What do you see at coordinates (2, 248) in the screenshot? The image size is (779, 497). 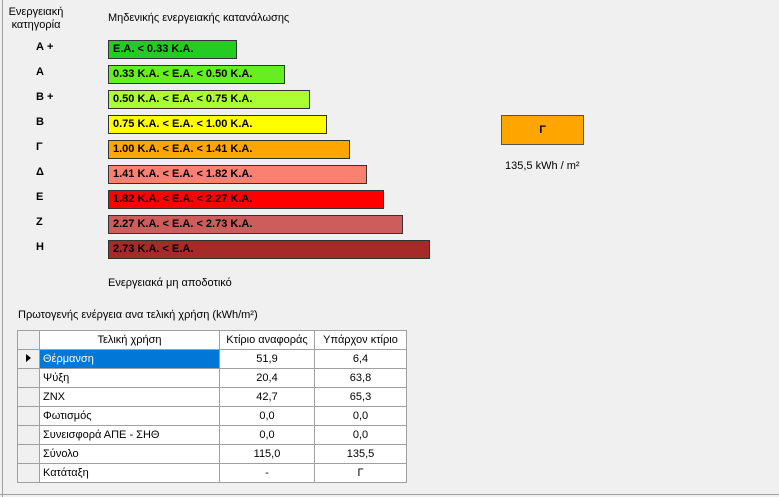 I see `window-left-border` at bounding box center [2, 248].